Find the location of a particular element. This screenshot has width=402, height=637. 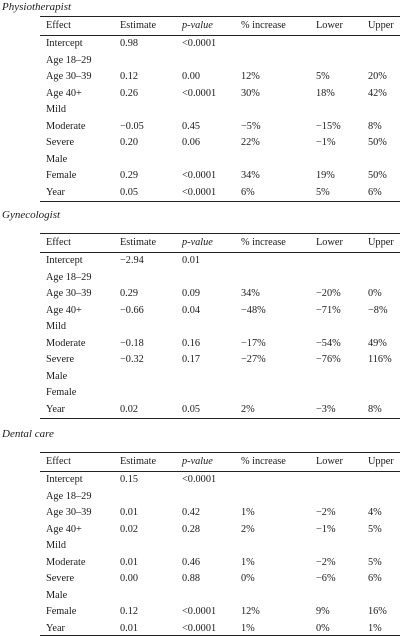

cell-increase: −17% is located at coordinates (253, 343).